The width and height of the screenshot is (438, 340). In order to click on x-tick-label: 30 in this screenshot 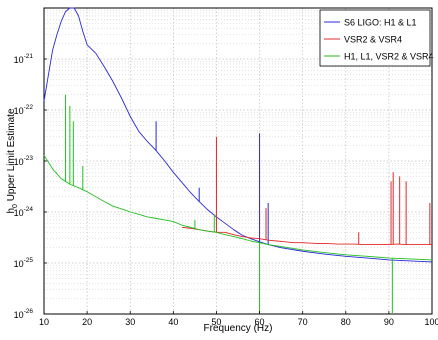, I will do `click(130, 322)`.